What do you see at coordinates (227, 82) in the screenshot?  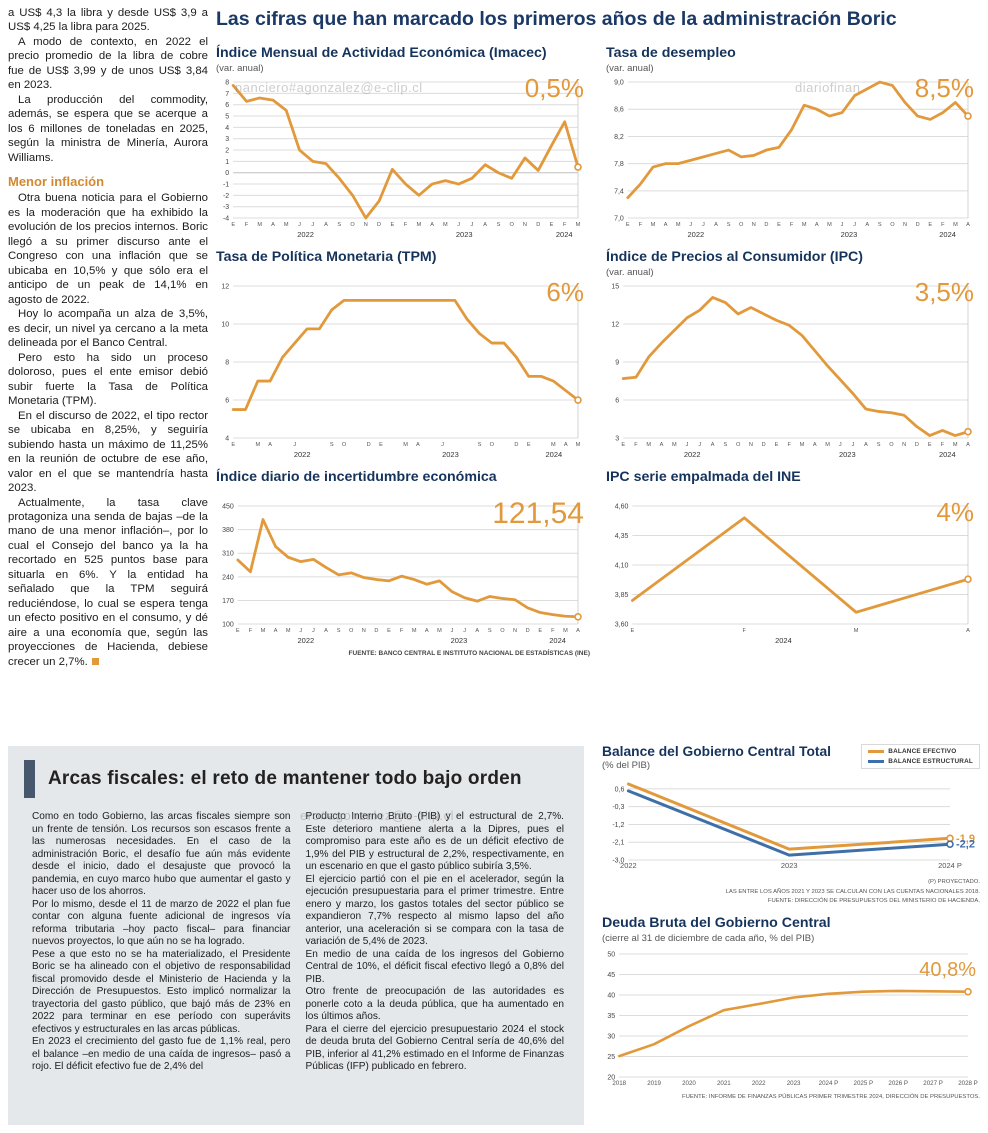 I see `svg-text: 8` at bounding box center [227, 82].